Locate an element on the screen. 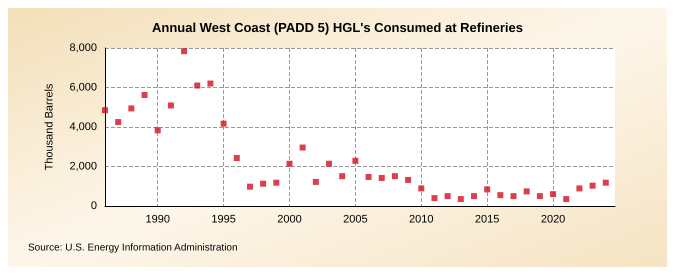 The image size is (675, 275). x-tick-label: 1990 is located at coordinates (157, 220).